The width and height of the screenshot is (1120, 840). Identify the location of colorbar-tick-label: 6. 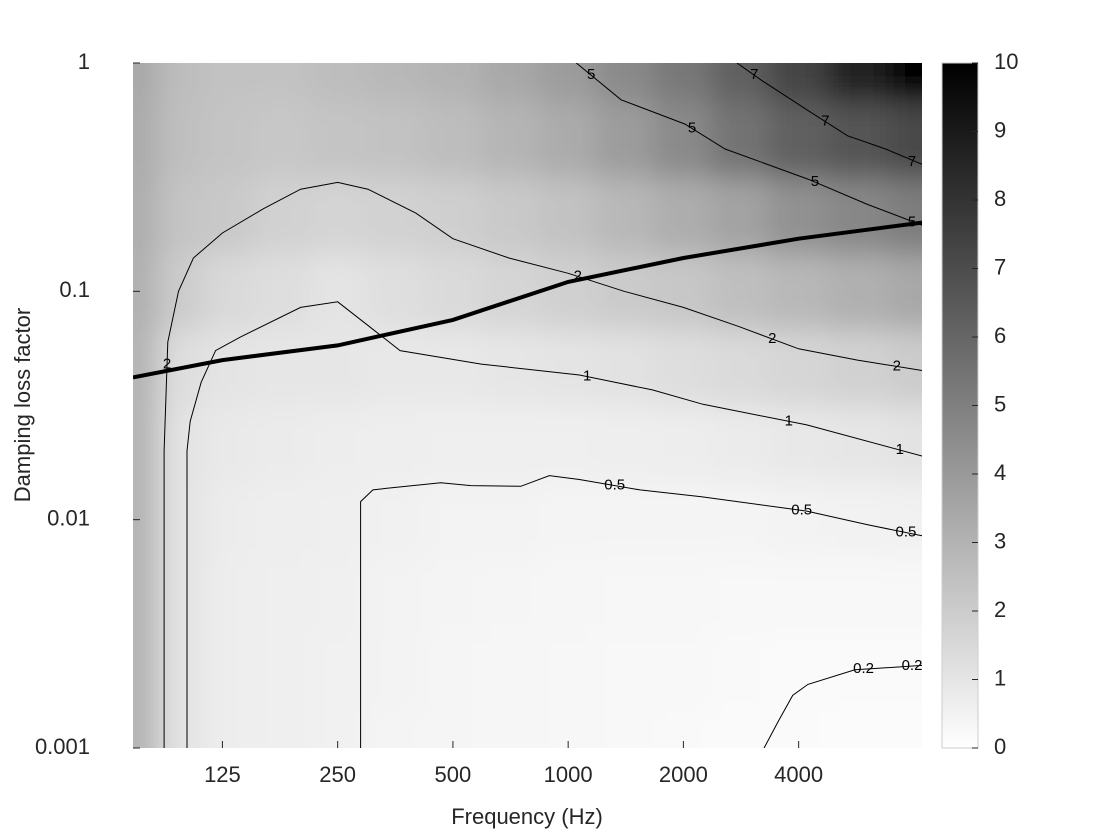
(1000, 335).